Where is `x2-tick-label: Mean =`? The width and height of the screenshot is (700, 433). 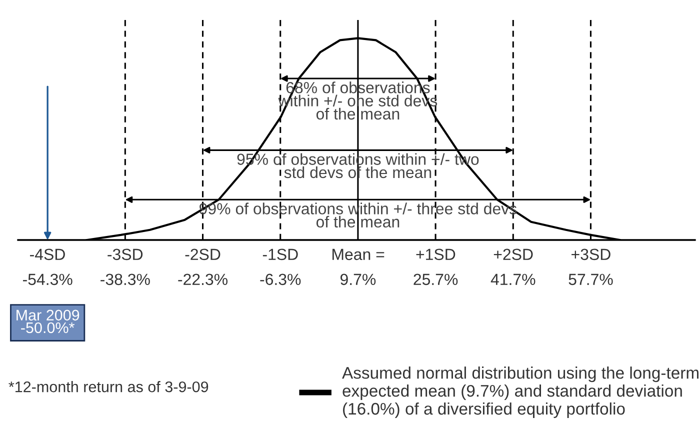
x2-tick-label: Mean = is located at coordinates (358, 254).